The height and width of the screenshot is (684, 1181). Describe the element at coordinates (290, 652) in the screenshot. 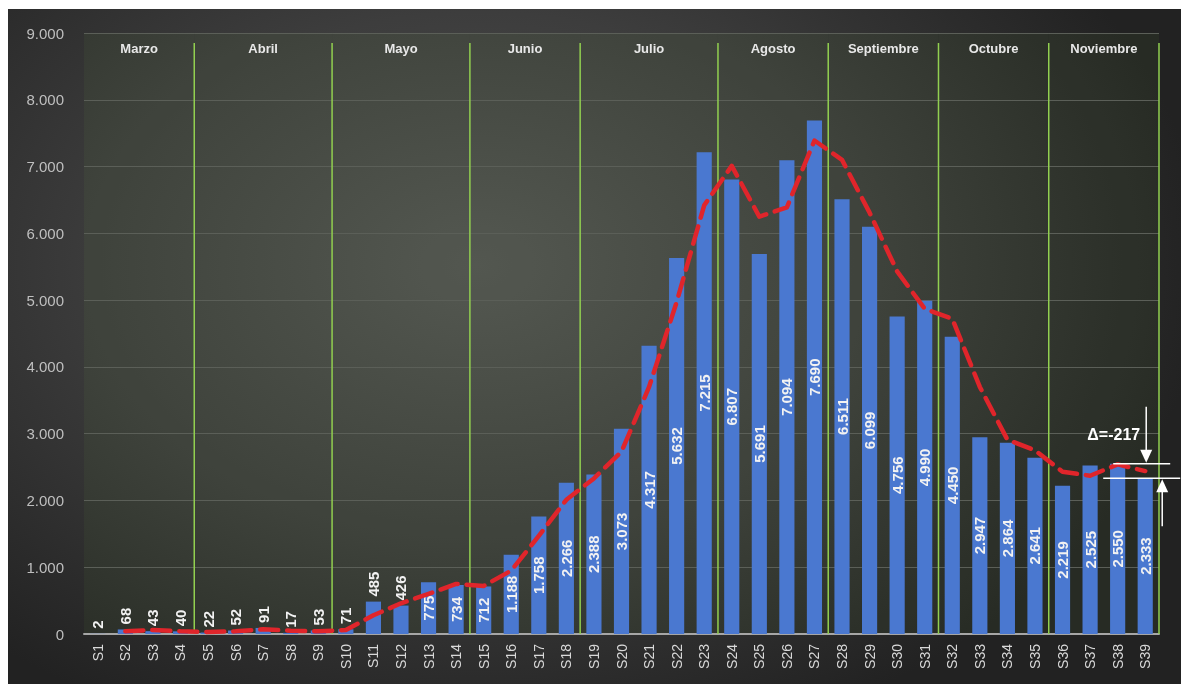

I see `x-tick-label: S8` at that location.